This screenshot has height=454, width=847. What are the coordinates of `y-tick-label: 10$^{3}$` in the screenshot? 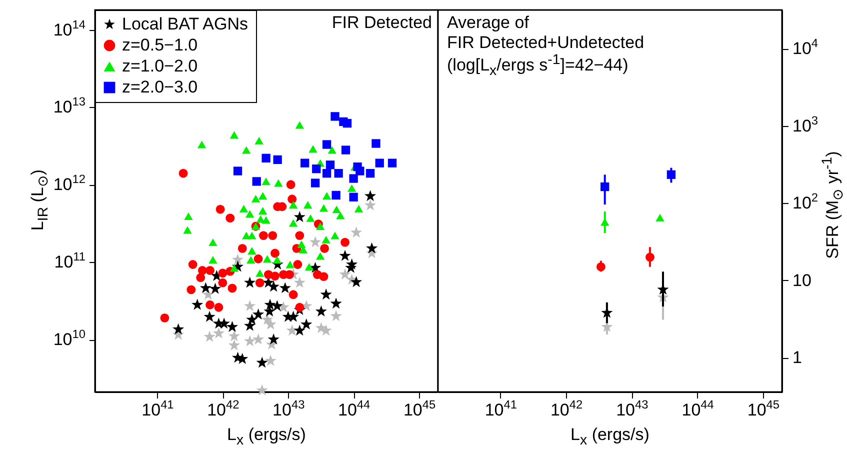 It's located at (805, 124).